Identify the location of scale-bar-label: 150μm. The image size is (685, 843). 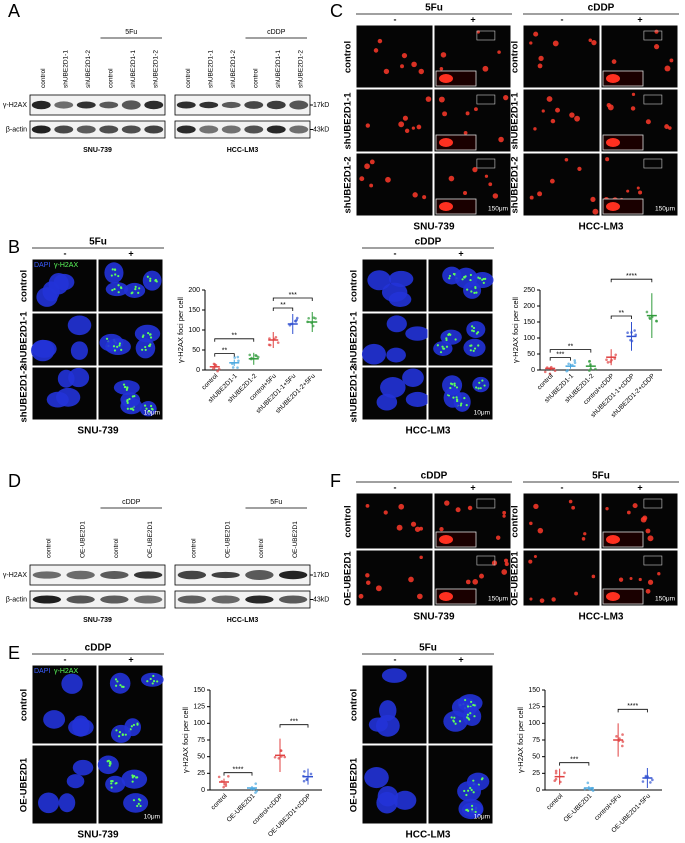
(665, 209).